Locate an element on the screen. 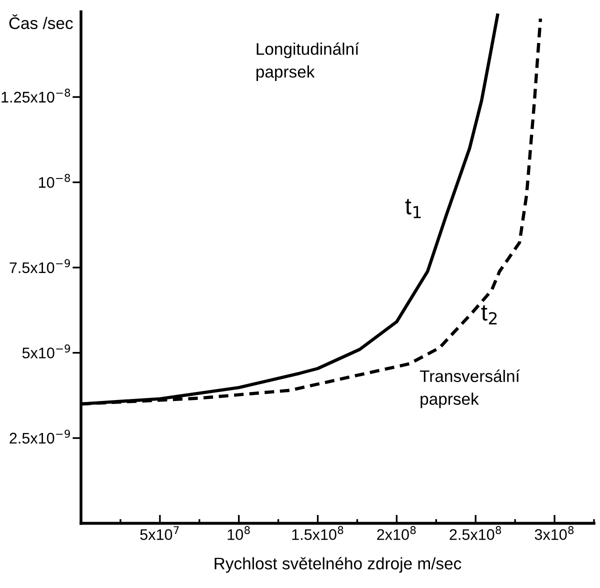 The width and height of the screenshot is (600, 588). y-tick-label: 10$^{−8}$ is located at coordinates (54, 181).